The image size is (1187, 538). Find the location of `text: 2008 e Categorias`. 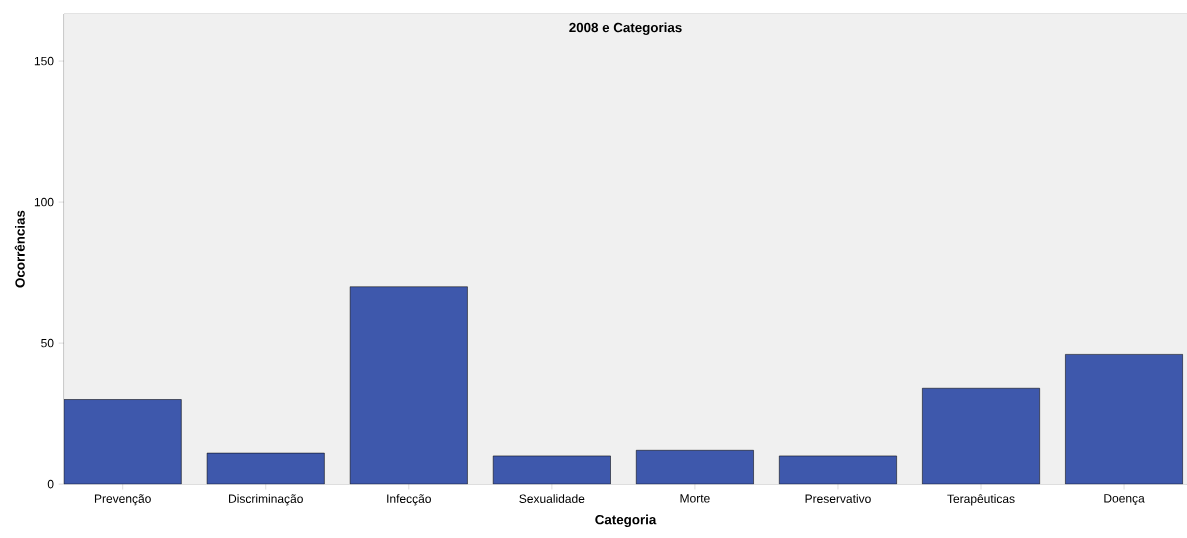

text: 2008 e Categorias is located at coordinates (625, 28).